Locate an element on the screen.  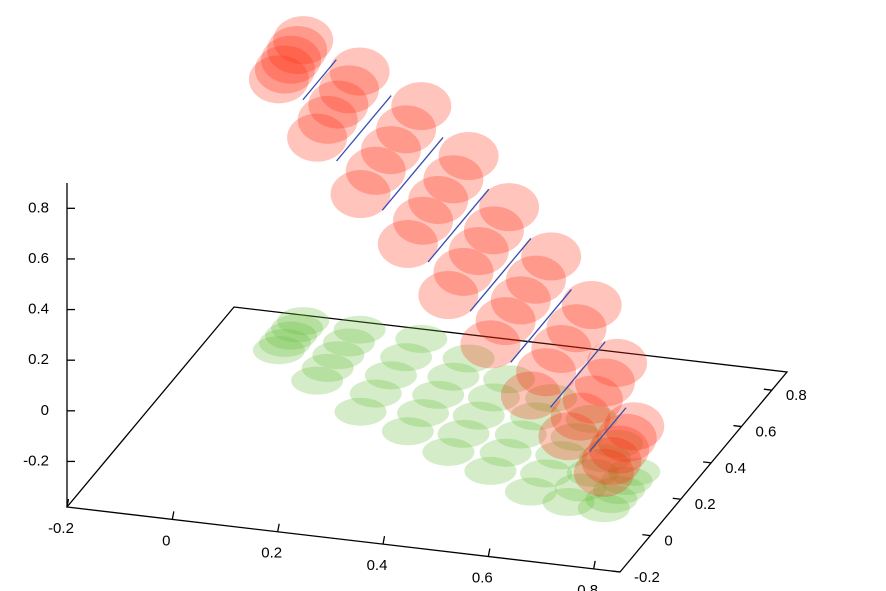
x-tick-label: 0.8 is located at coordinates (587, 586).